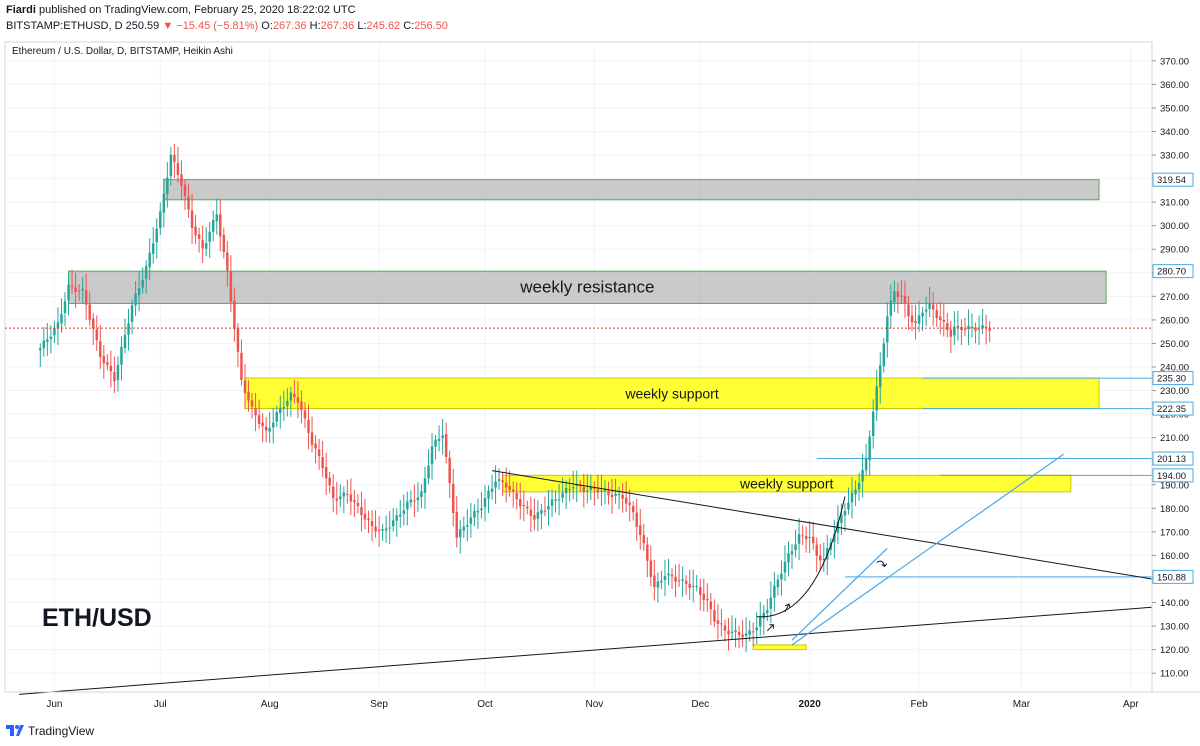 Image resolution: width=1200 pixels, height=746 pixels. Describe the element at coordinates (1171, 379) in the screenshot. I see `price-tag-label: 235.30` at that location.